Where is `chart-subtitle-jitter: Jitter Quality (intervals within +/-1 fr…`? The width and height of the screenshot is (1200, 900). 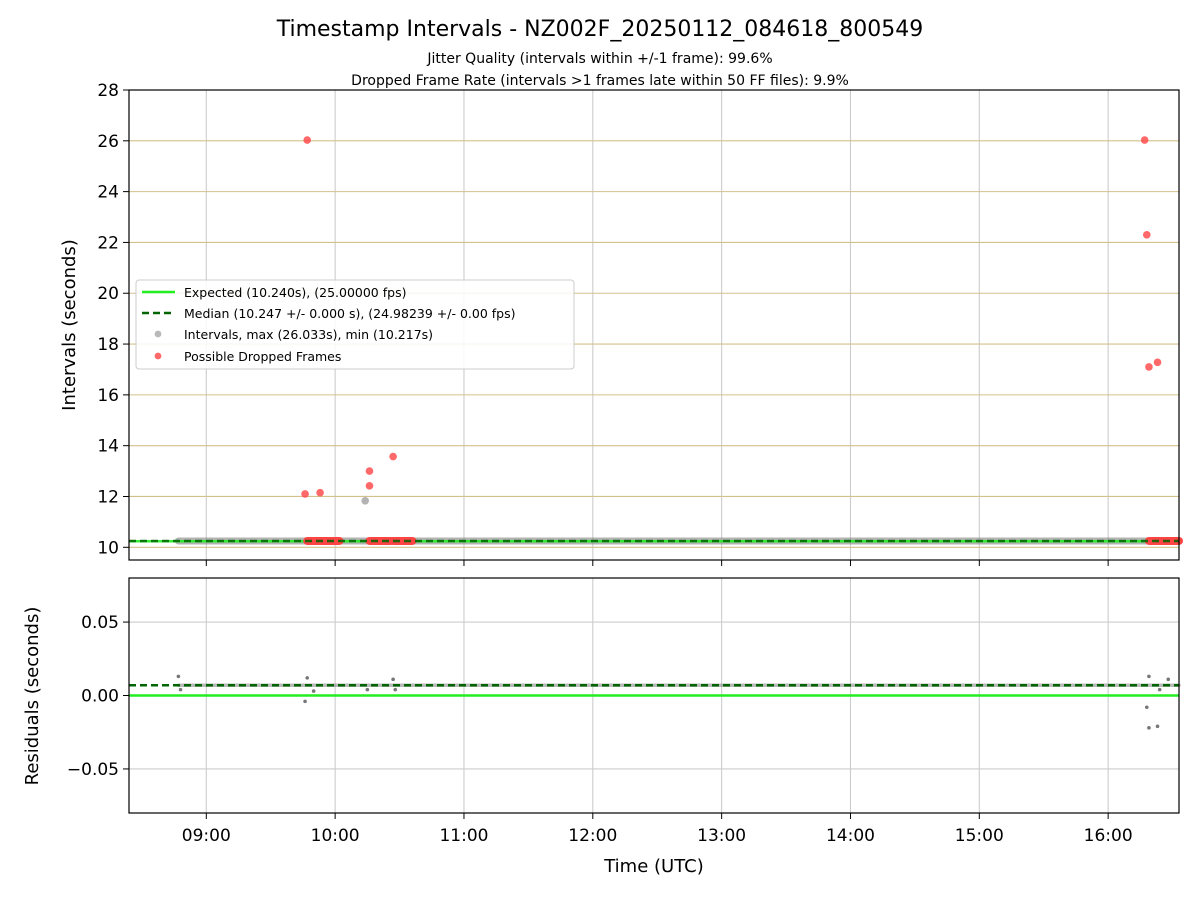
chart-subtitle-jitter: Jitter Quality (intervals within +/-1 fr… is located at coordinates (599, 59).